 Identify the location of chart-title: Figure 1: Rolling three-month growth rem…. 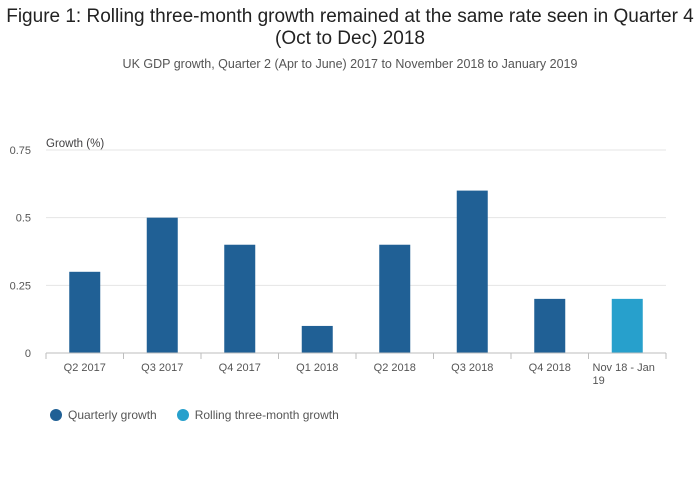
(350, 27).